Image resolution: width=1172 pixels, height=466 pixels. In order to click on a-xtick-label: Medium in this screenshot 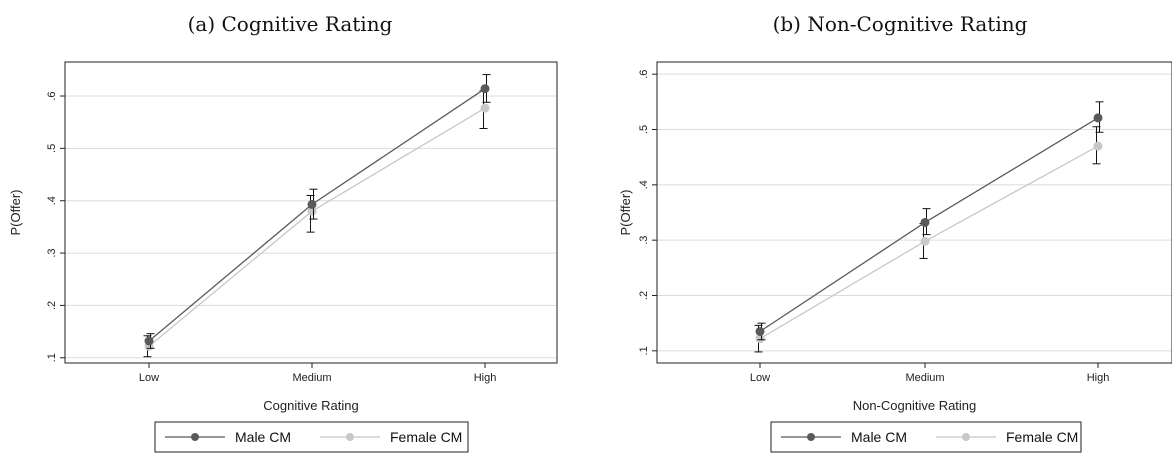, I will do `click(311, 378)`.